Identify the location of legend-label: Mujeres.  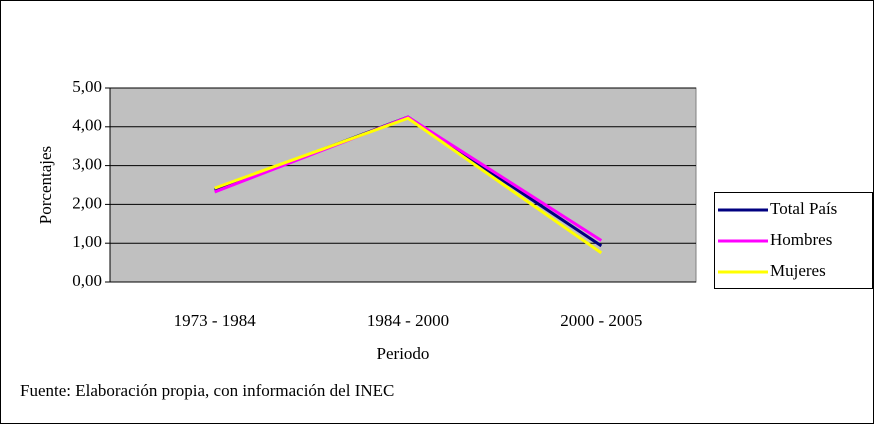
(798, 270).